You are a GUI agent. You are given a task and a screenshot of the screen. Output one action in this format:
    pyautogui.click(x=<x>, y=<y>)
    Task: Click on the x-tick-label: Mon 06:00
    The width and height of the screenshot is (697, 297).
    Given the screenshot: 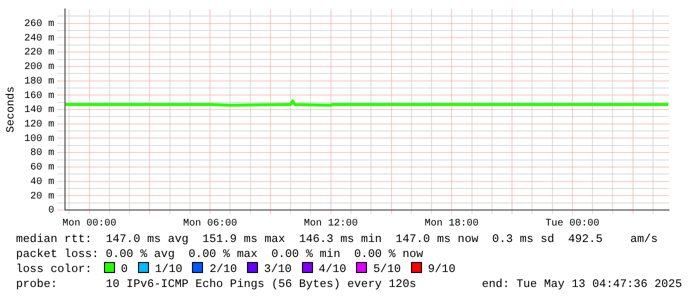 What is the action you would take?
    pyautogui.click(x=210, y=224)
    